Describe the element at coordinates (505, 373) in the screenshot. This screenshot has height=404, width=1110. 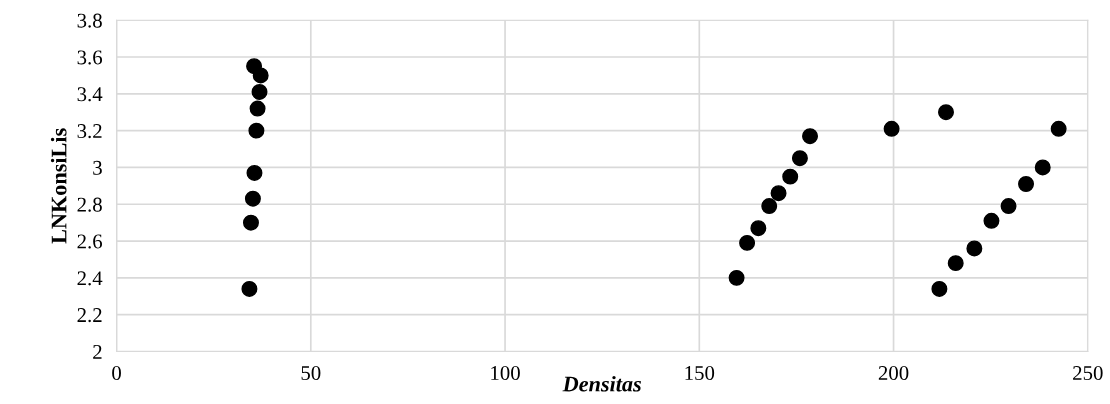
I see `x-tick-label: 100` at that location.